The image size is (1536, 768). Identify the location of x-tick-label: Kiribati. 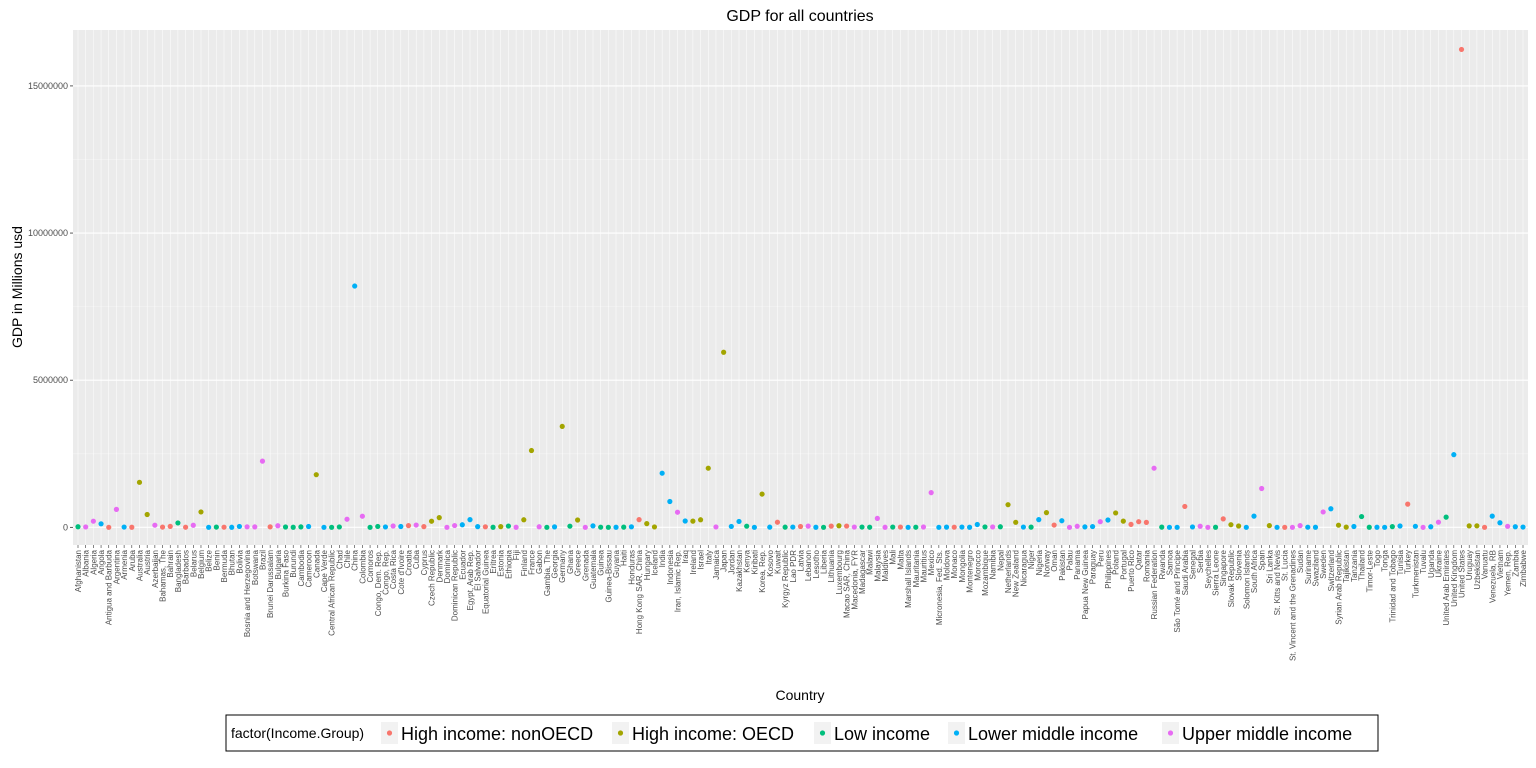
(754, 562).